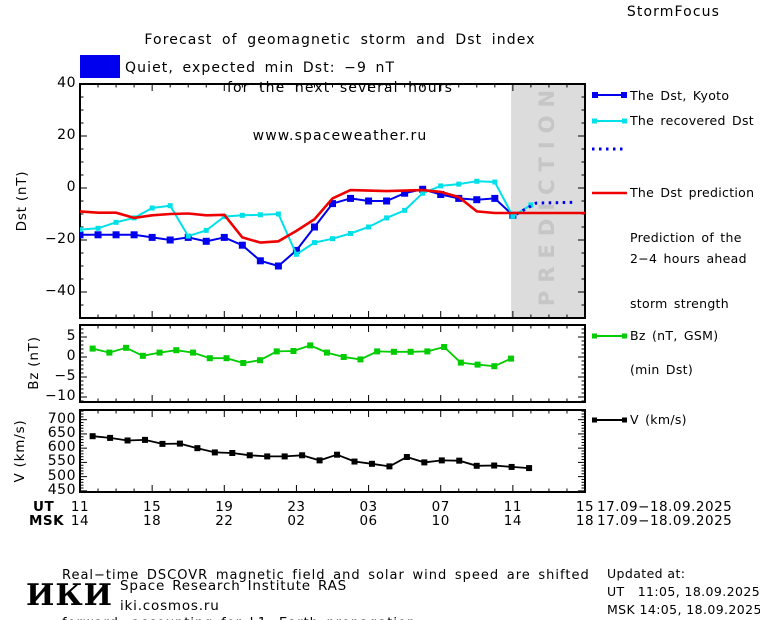  I want to click on bz-ytick-label: −5, so click(65, 376).